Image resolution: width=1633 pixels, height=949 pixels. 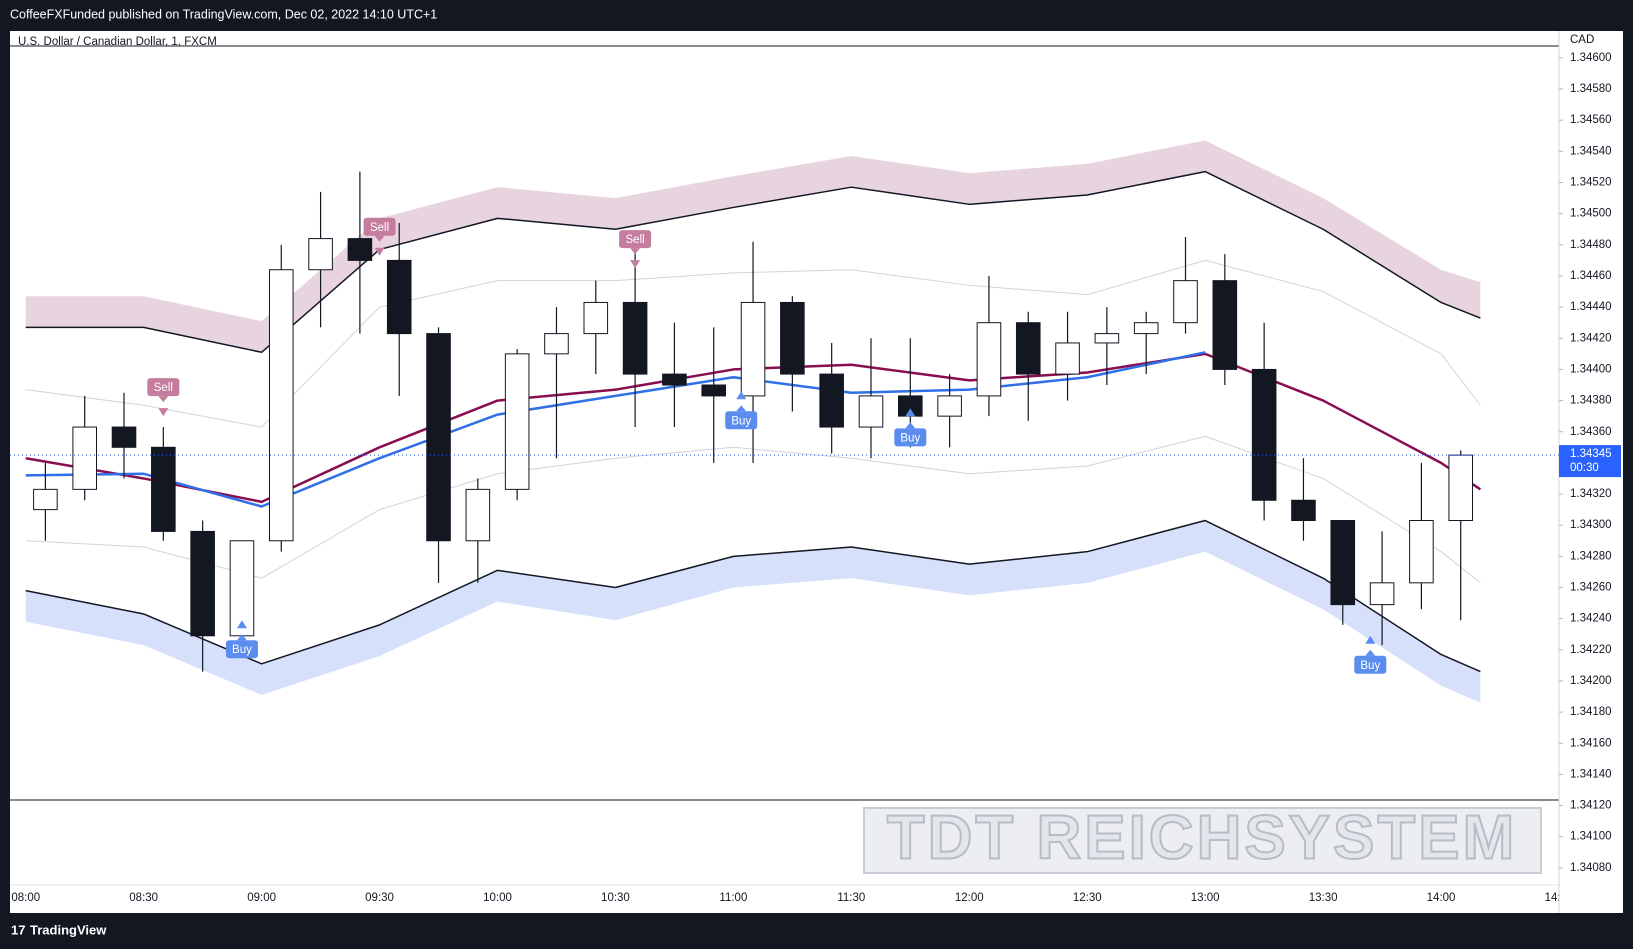 I want to click on brand-logo: 17, so click(x=18, y=929).